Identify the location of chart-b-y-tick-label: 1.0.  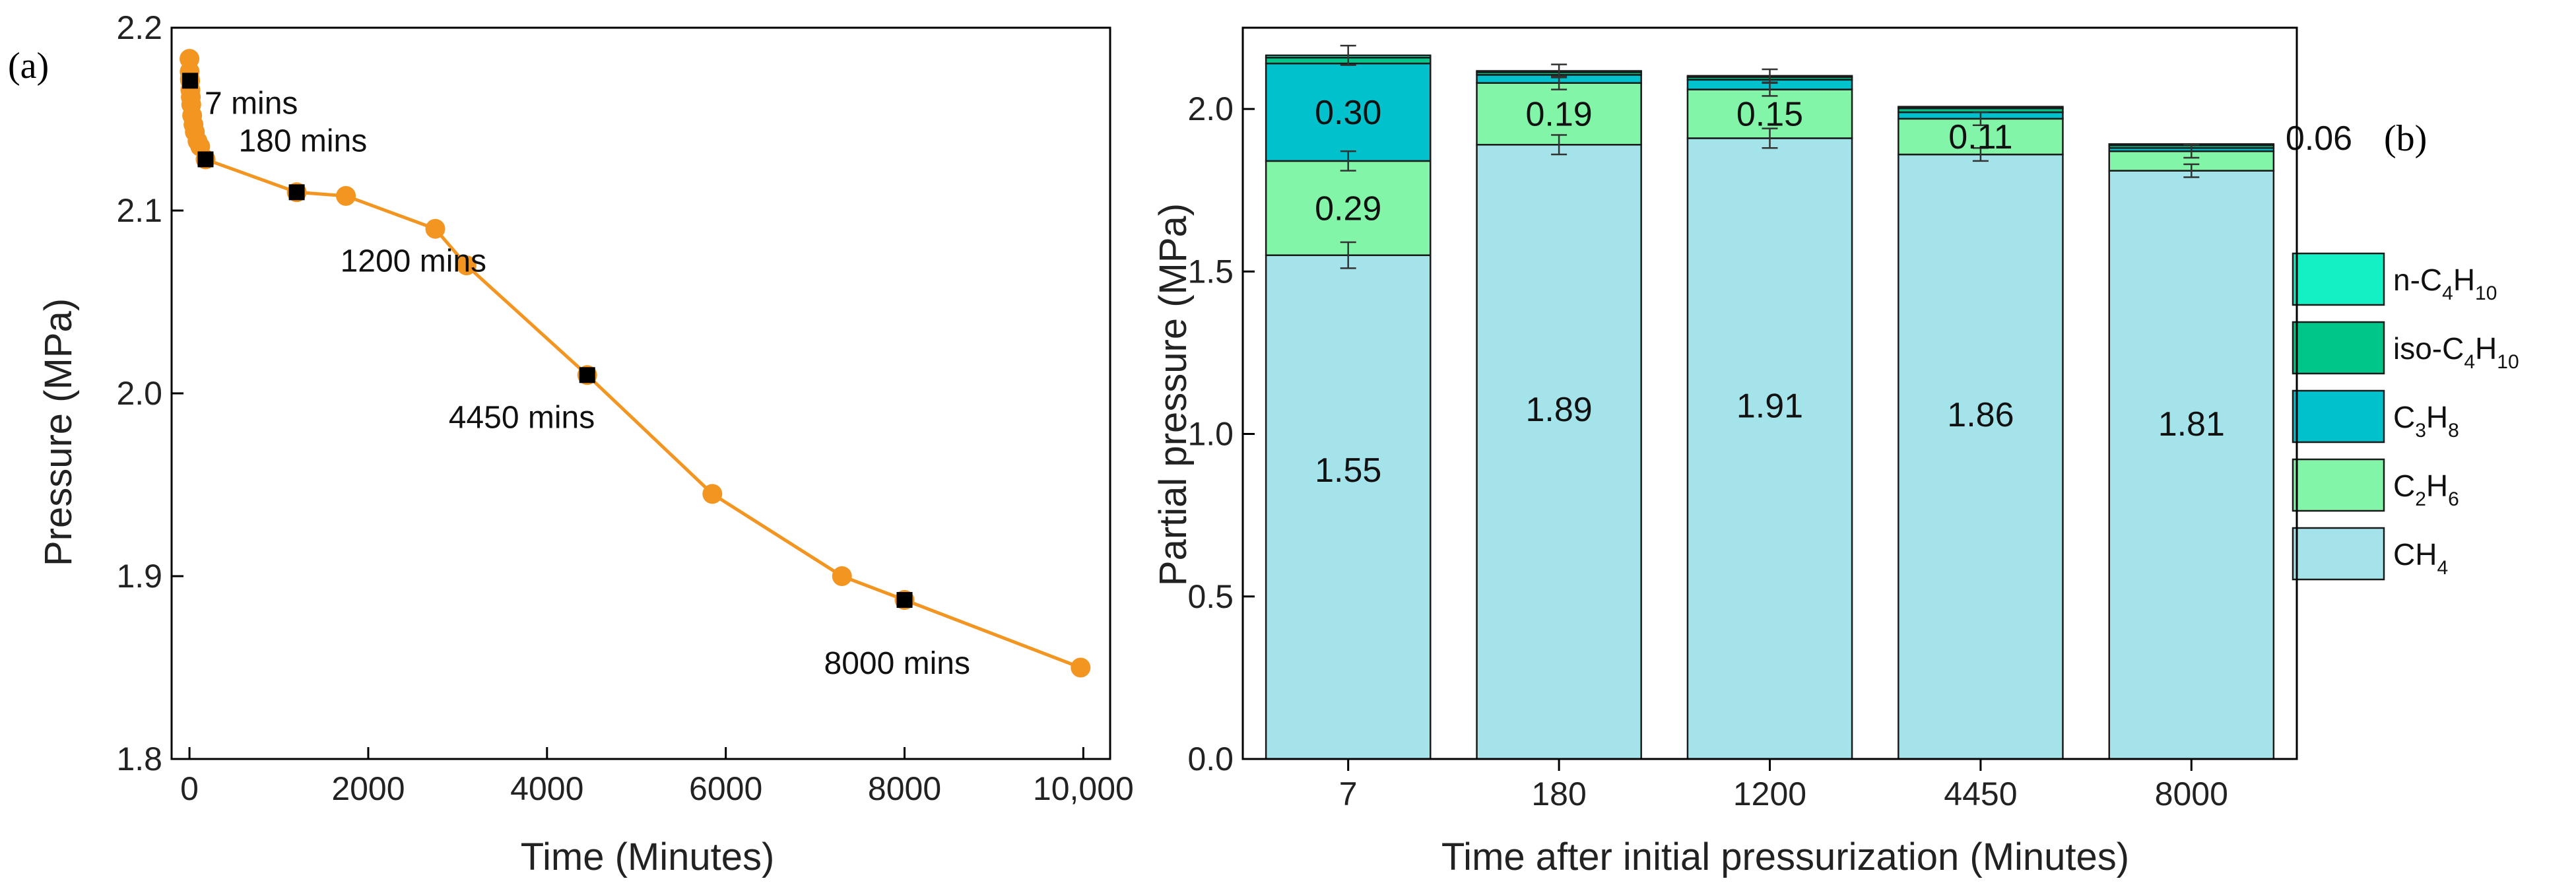
(1210, 434).